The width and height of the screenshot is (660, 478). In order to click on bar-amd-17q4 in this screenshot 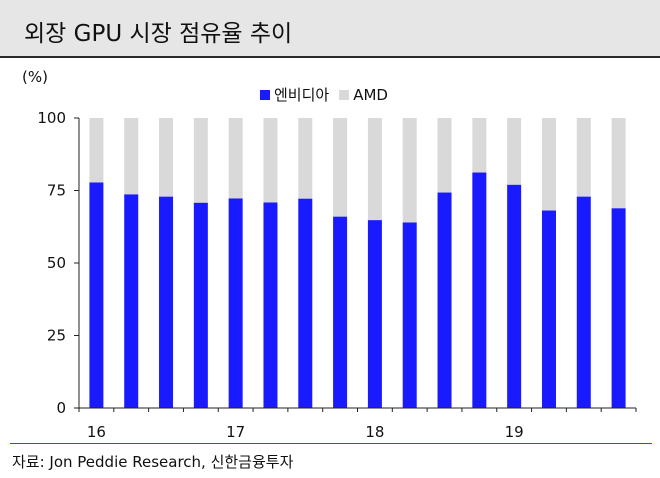, I will do `click(340, 167)`.